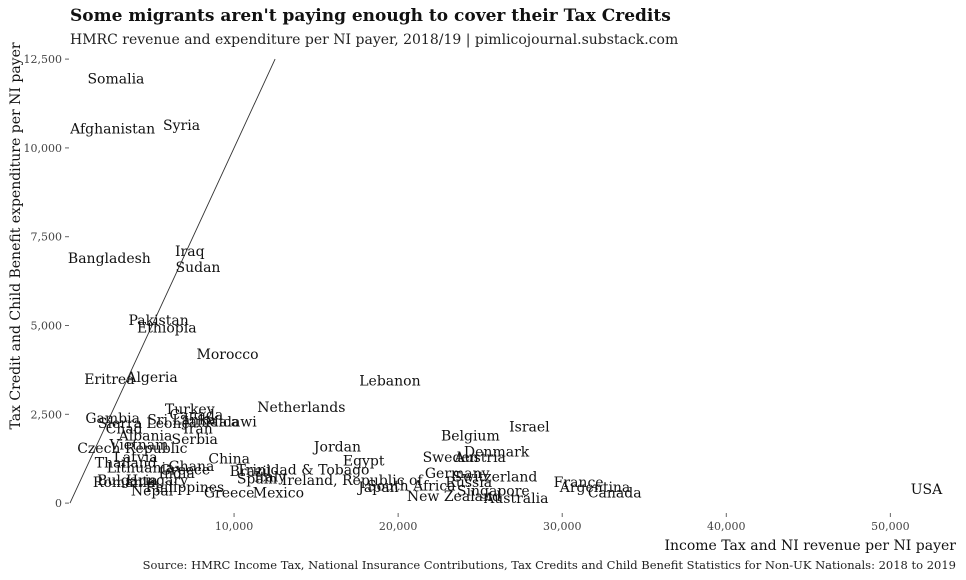 This screenshot has width=966, height=580. I want to click on y-tick-label: 12,500, so click(43, 59).